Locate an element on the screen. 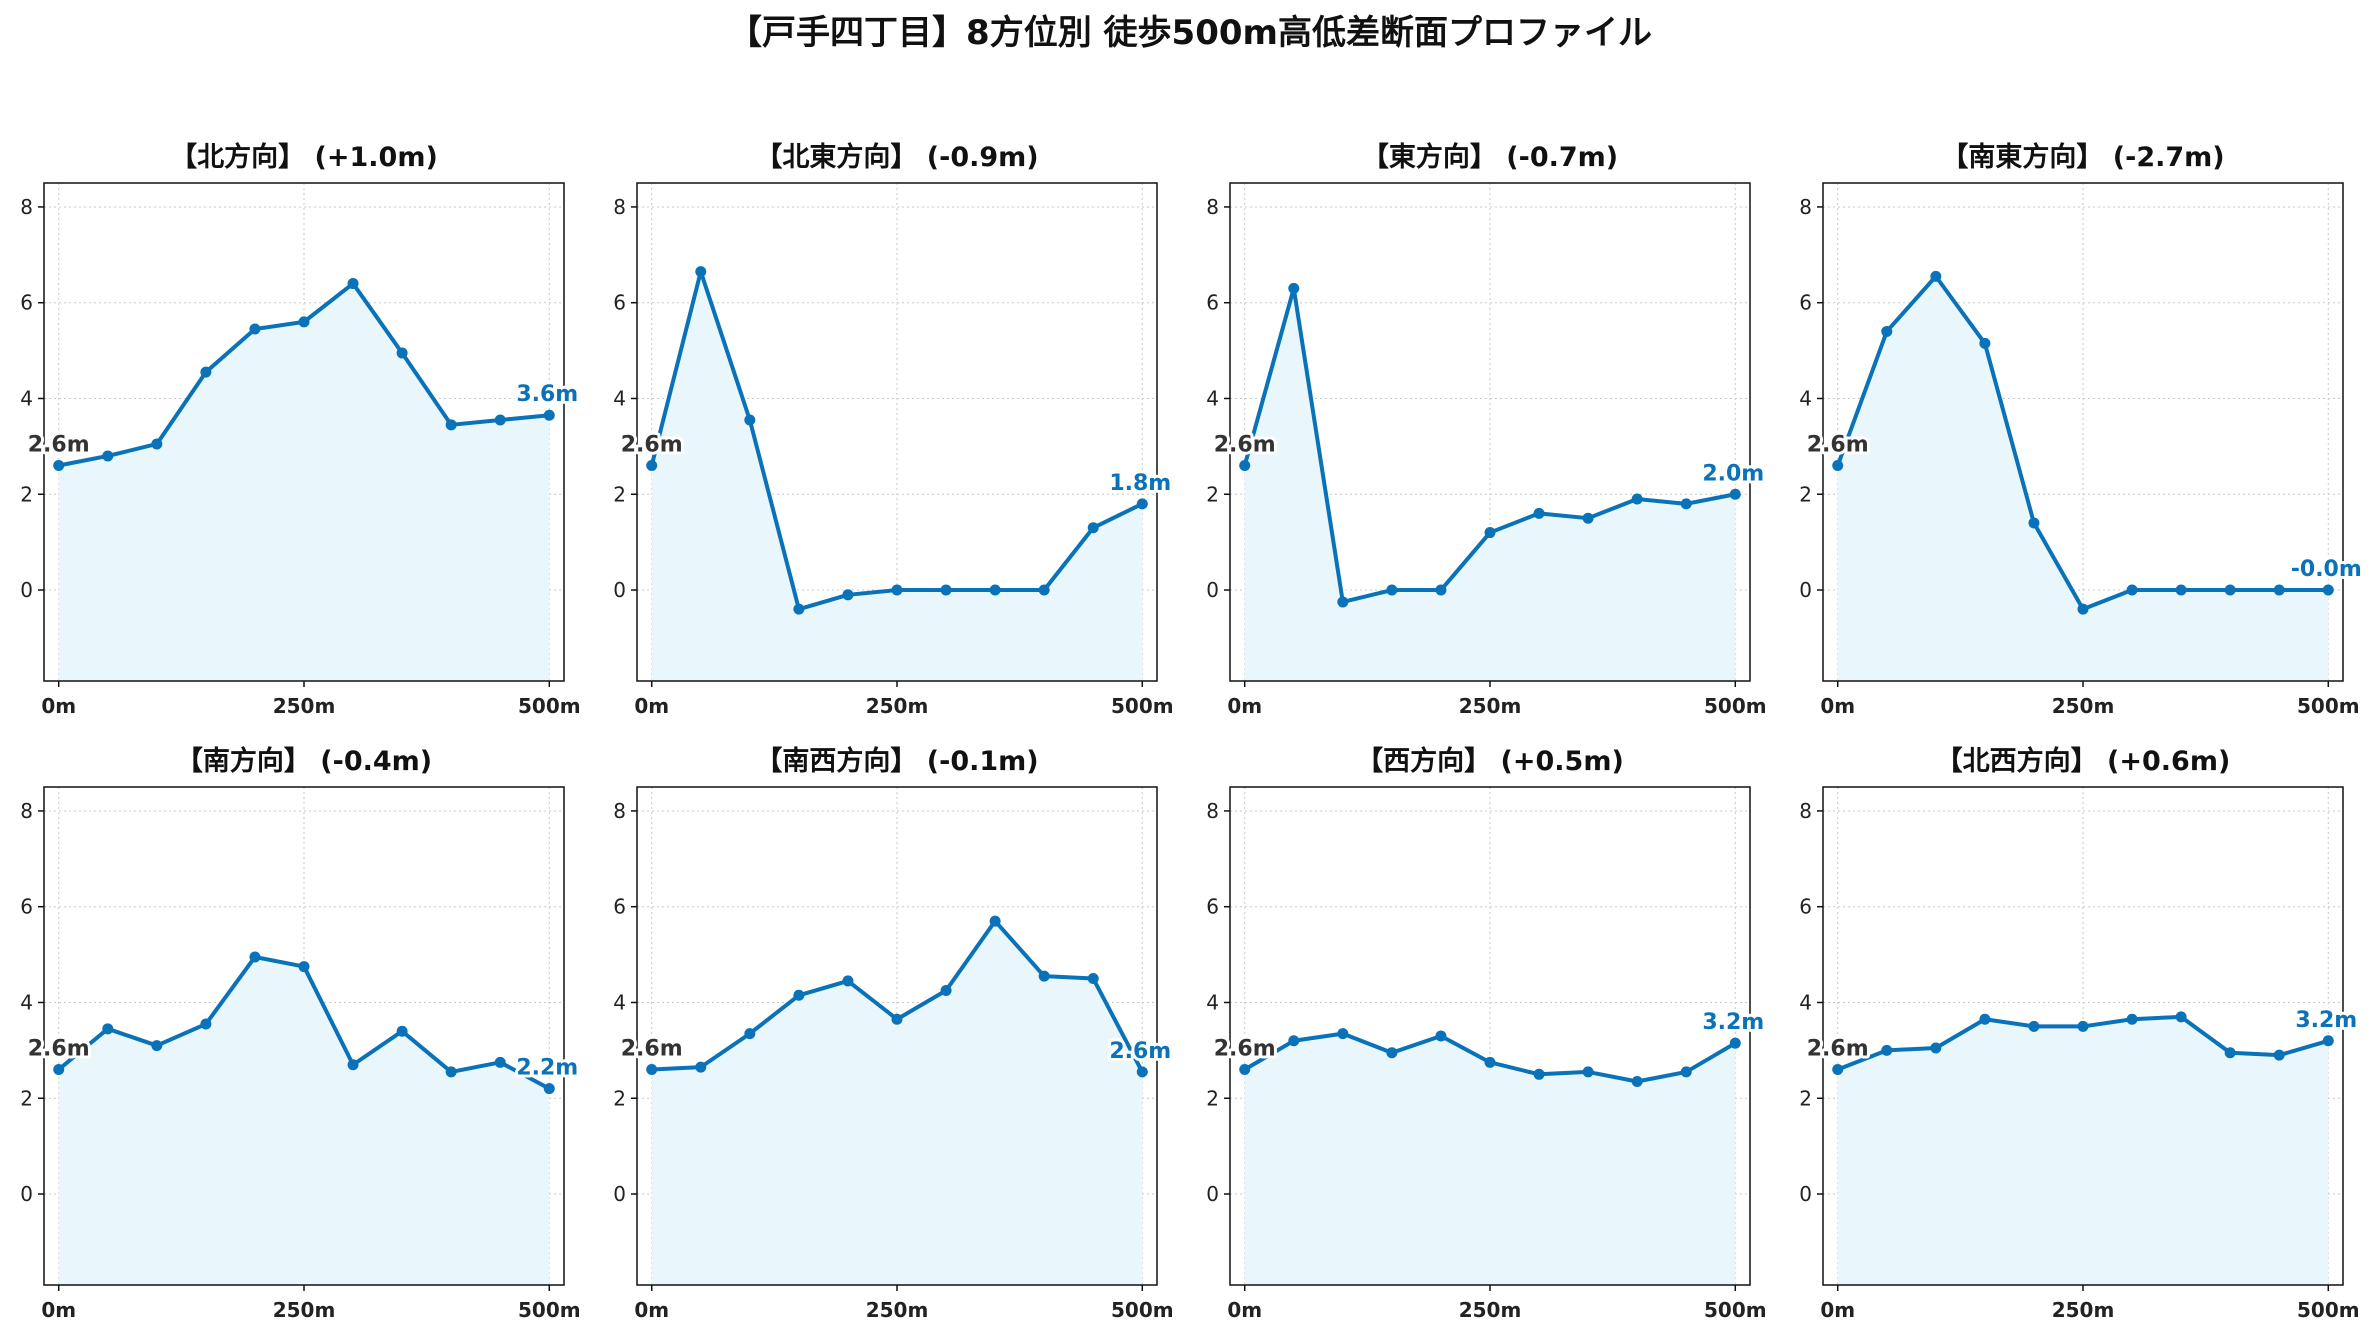  chart-panel-6: 【南西方向】 (-0.1m) 0 2 4 6 8 0m 250m 500m 2.6m 2.6m is located at coordinates (893, 1033).